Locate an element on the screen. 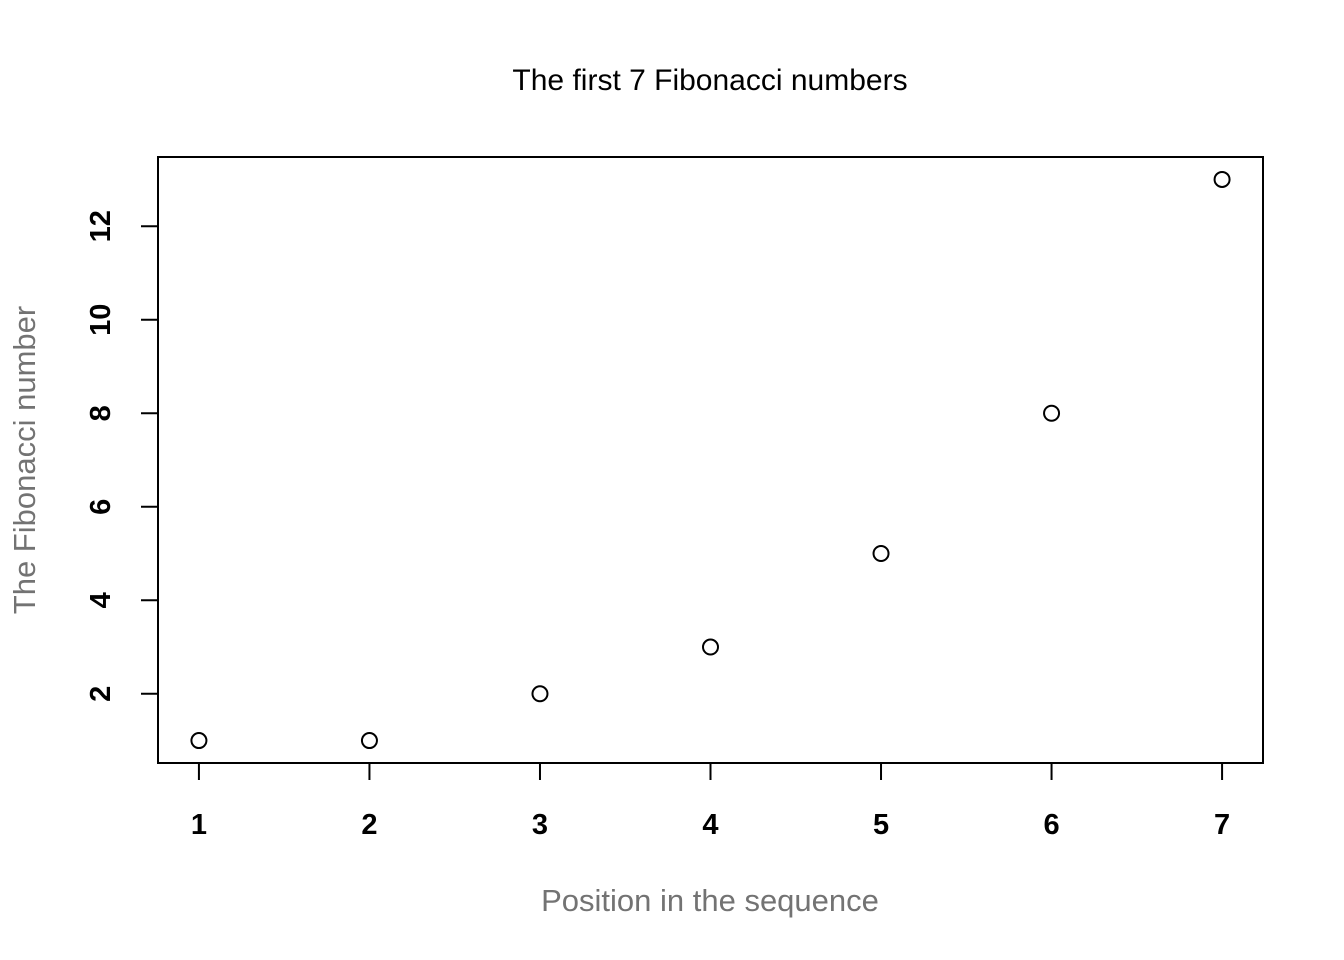 The height and width of the screenshot is (960, 1344). x-tick-label: 4 is located at coordinates (710, 825).